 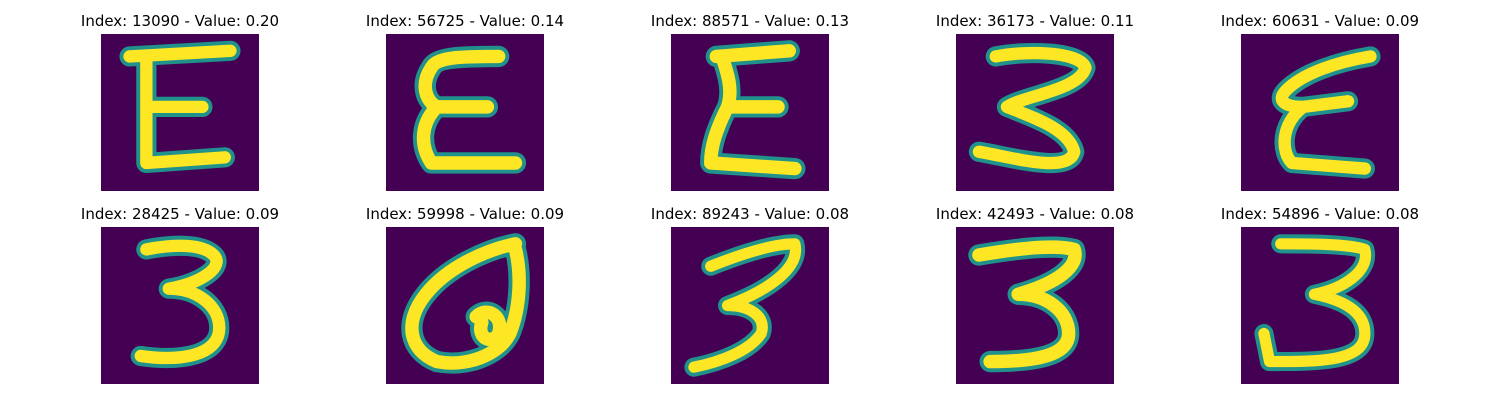 I want to click on panel-2: Index: 56725 - Value: 0.14, so click(x=465, y=105).